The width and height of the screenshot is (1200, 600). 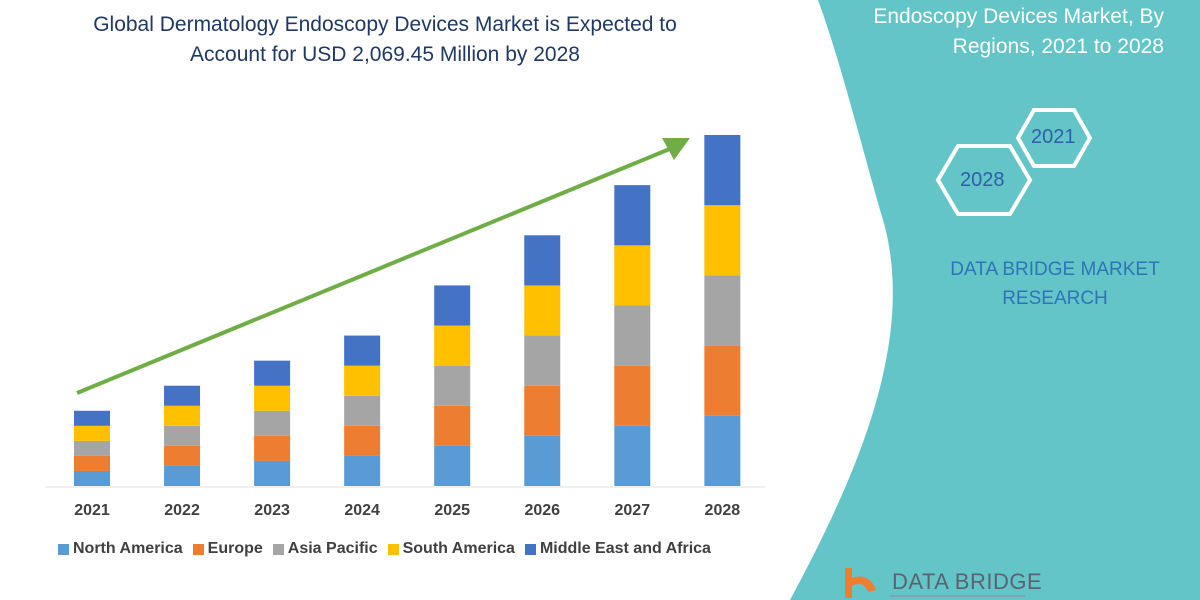 What do you see at coordinates (722, 170) in the screenshot?
I see `bar-segment-2028-middle-east-and-africa` at bounding box center [722, 170].